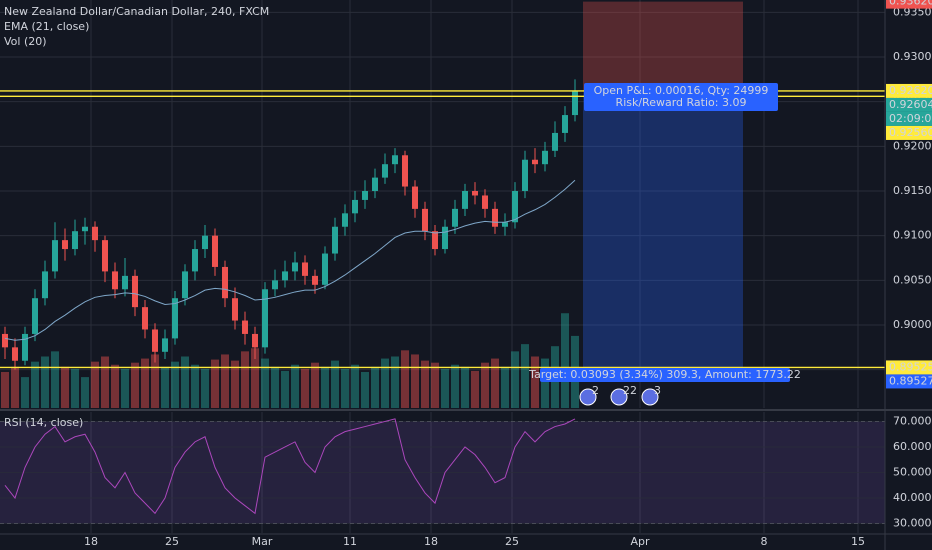 This screenshot has height=550, width=932. Describe the element at coordinates (858, 541) in the screenshot. I see `x-tick-label: 15` at that location.